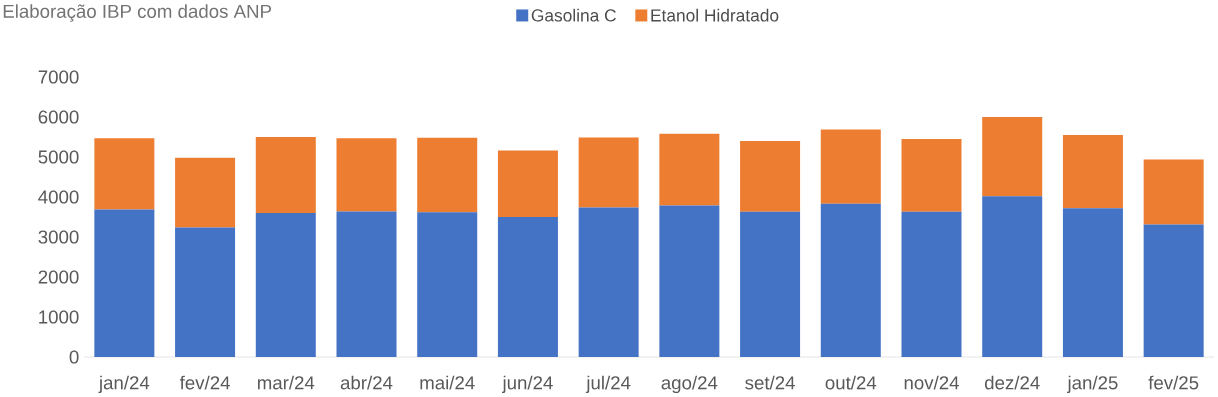  What do you see at coordinates (1092, 384) in the screenshot?
I see `x-tick-label: jan/25` at bounding box center [1092, 384].